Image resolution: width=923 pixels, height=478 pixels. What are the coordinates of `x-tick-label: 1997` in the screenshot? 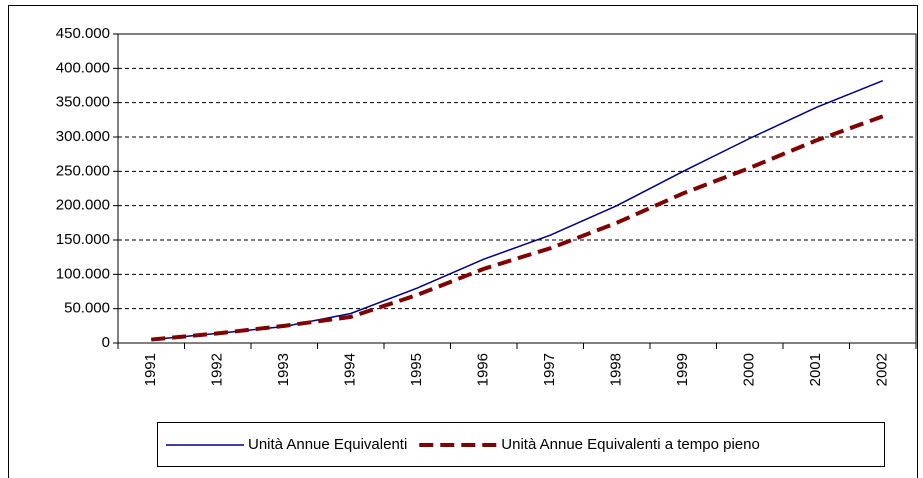 It's located at (549, 369).